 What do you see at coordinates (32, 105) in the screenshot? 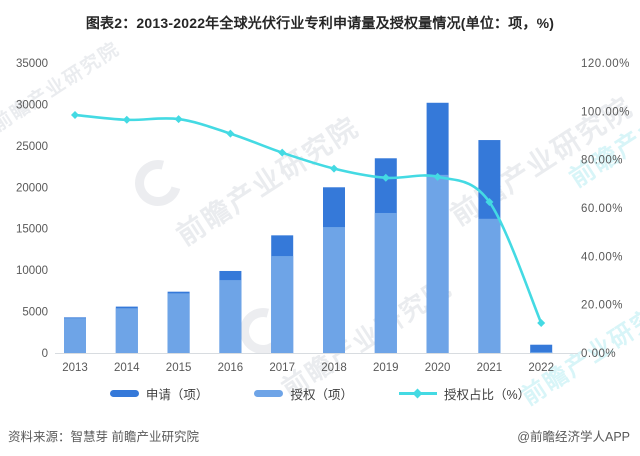
I see `left-axis-tick: 30000` at bounding box center [32, 105].